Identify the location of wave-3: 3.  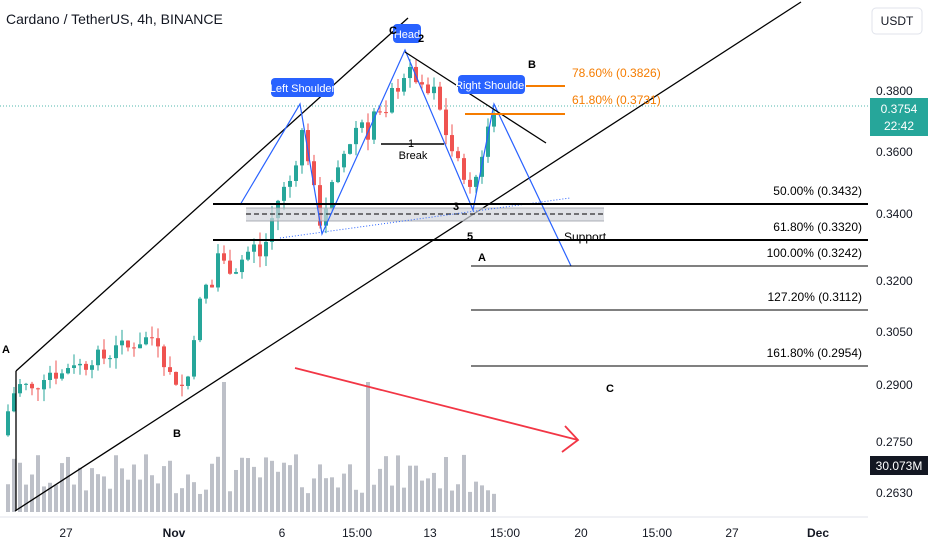
(456, 207).